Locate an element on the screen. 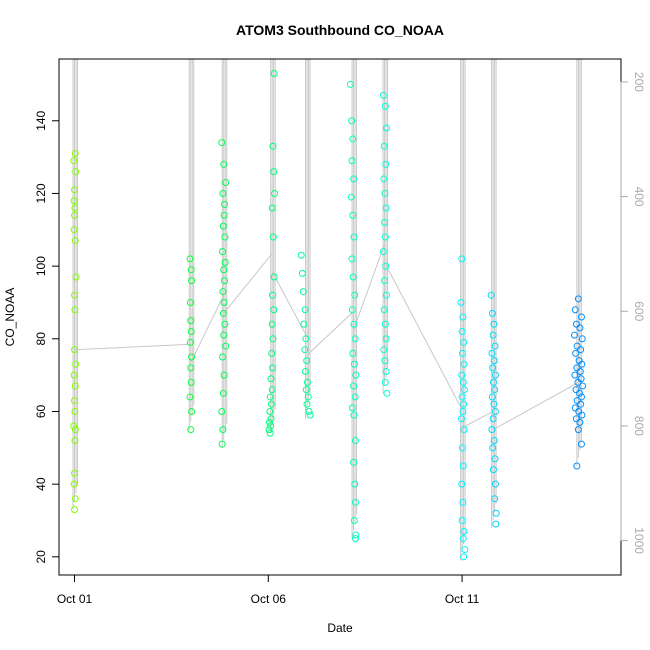  x-tick-label: Oct 11 is located at coordinates (462, 599).